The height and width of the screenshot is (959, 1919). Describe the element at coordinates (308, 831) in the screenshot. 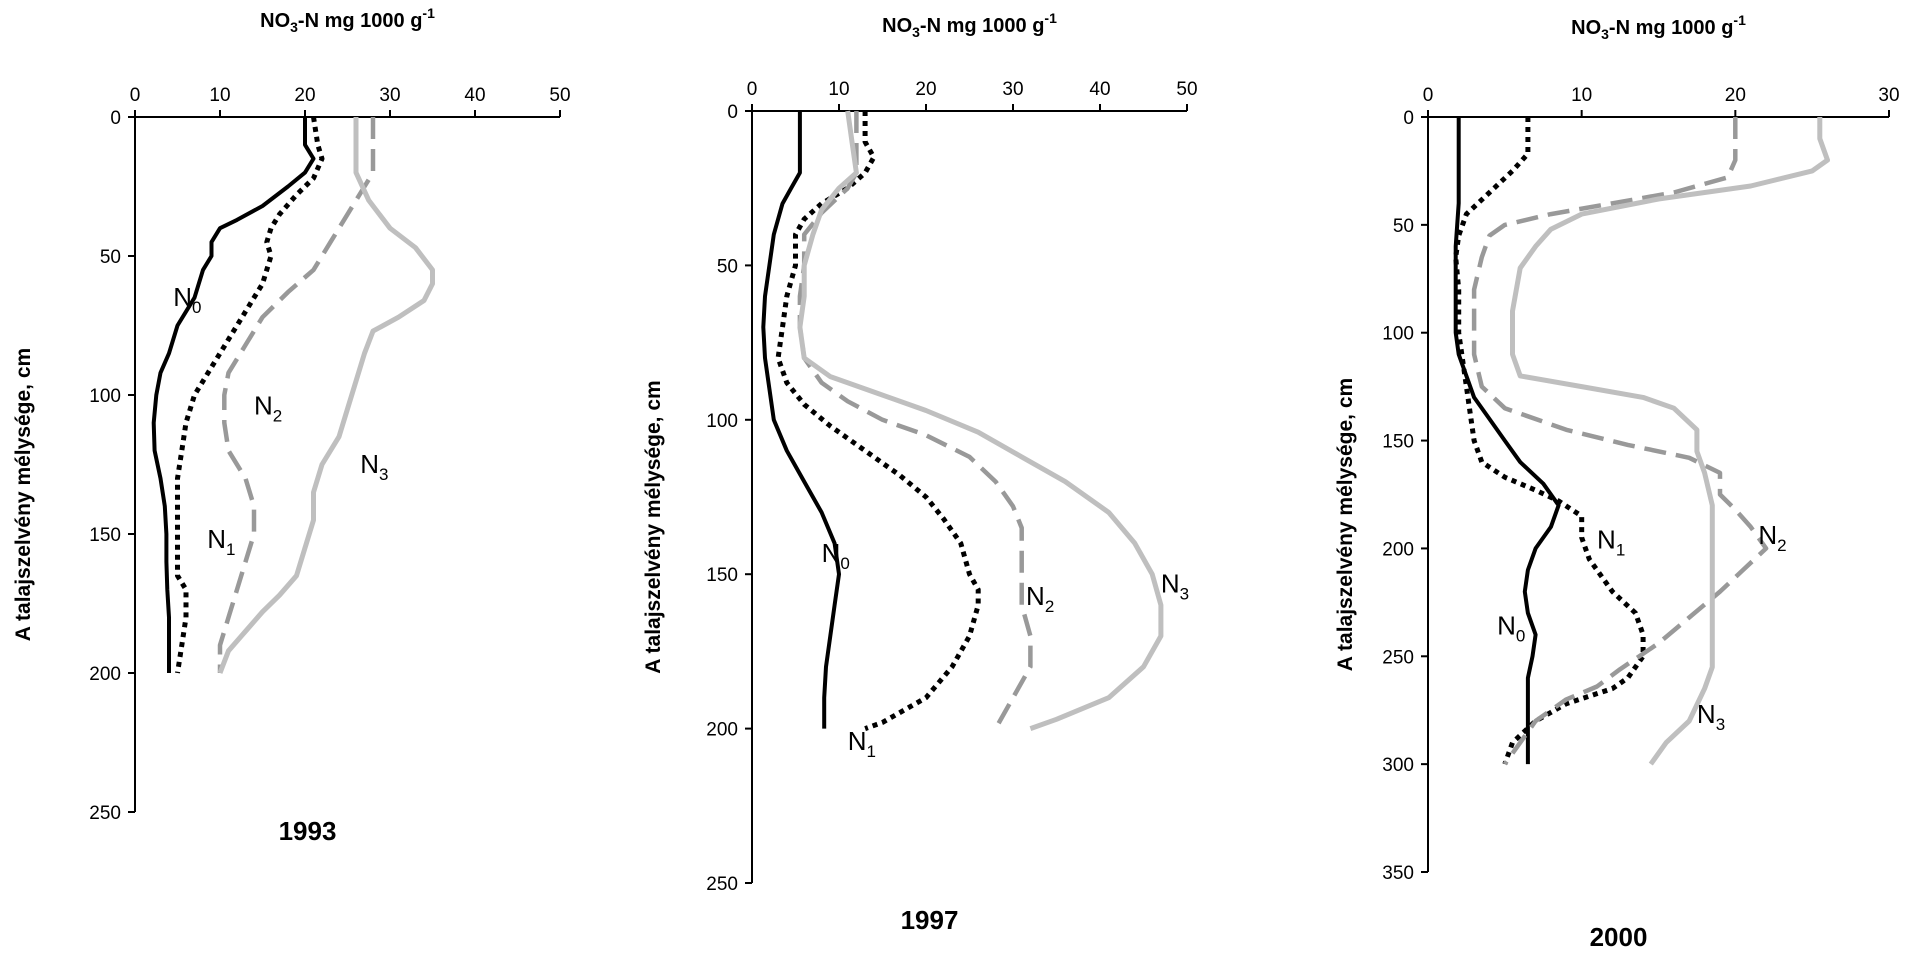

I see `chart-title: 1993` at that location.